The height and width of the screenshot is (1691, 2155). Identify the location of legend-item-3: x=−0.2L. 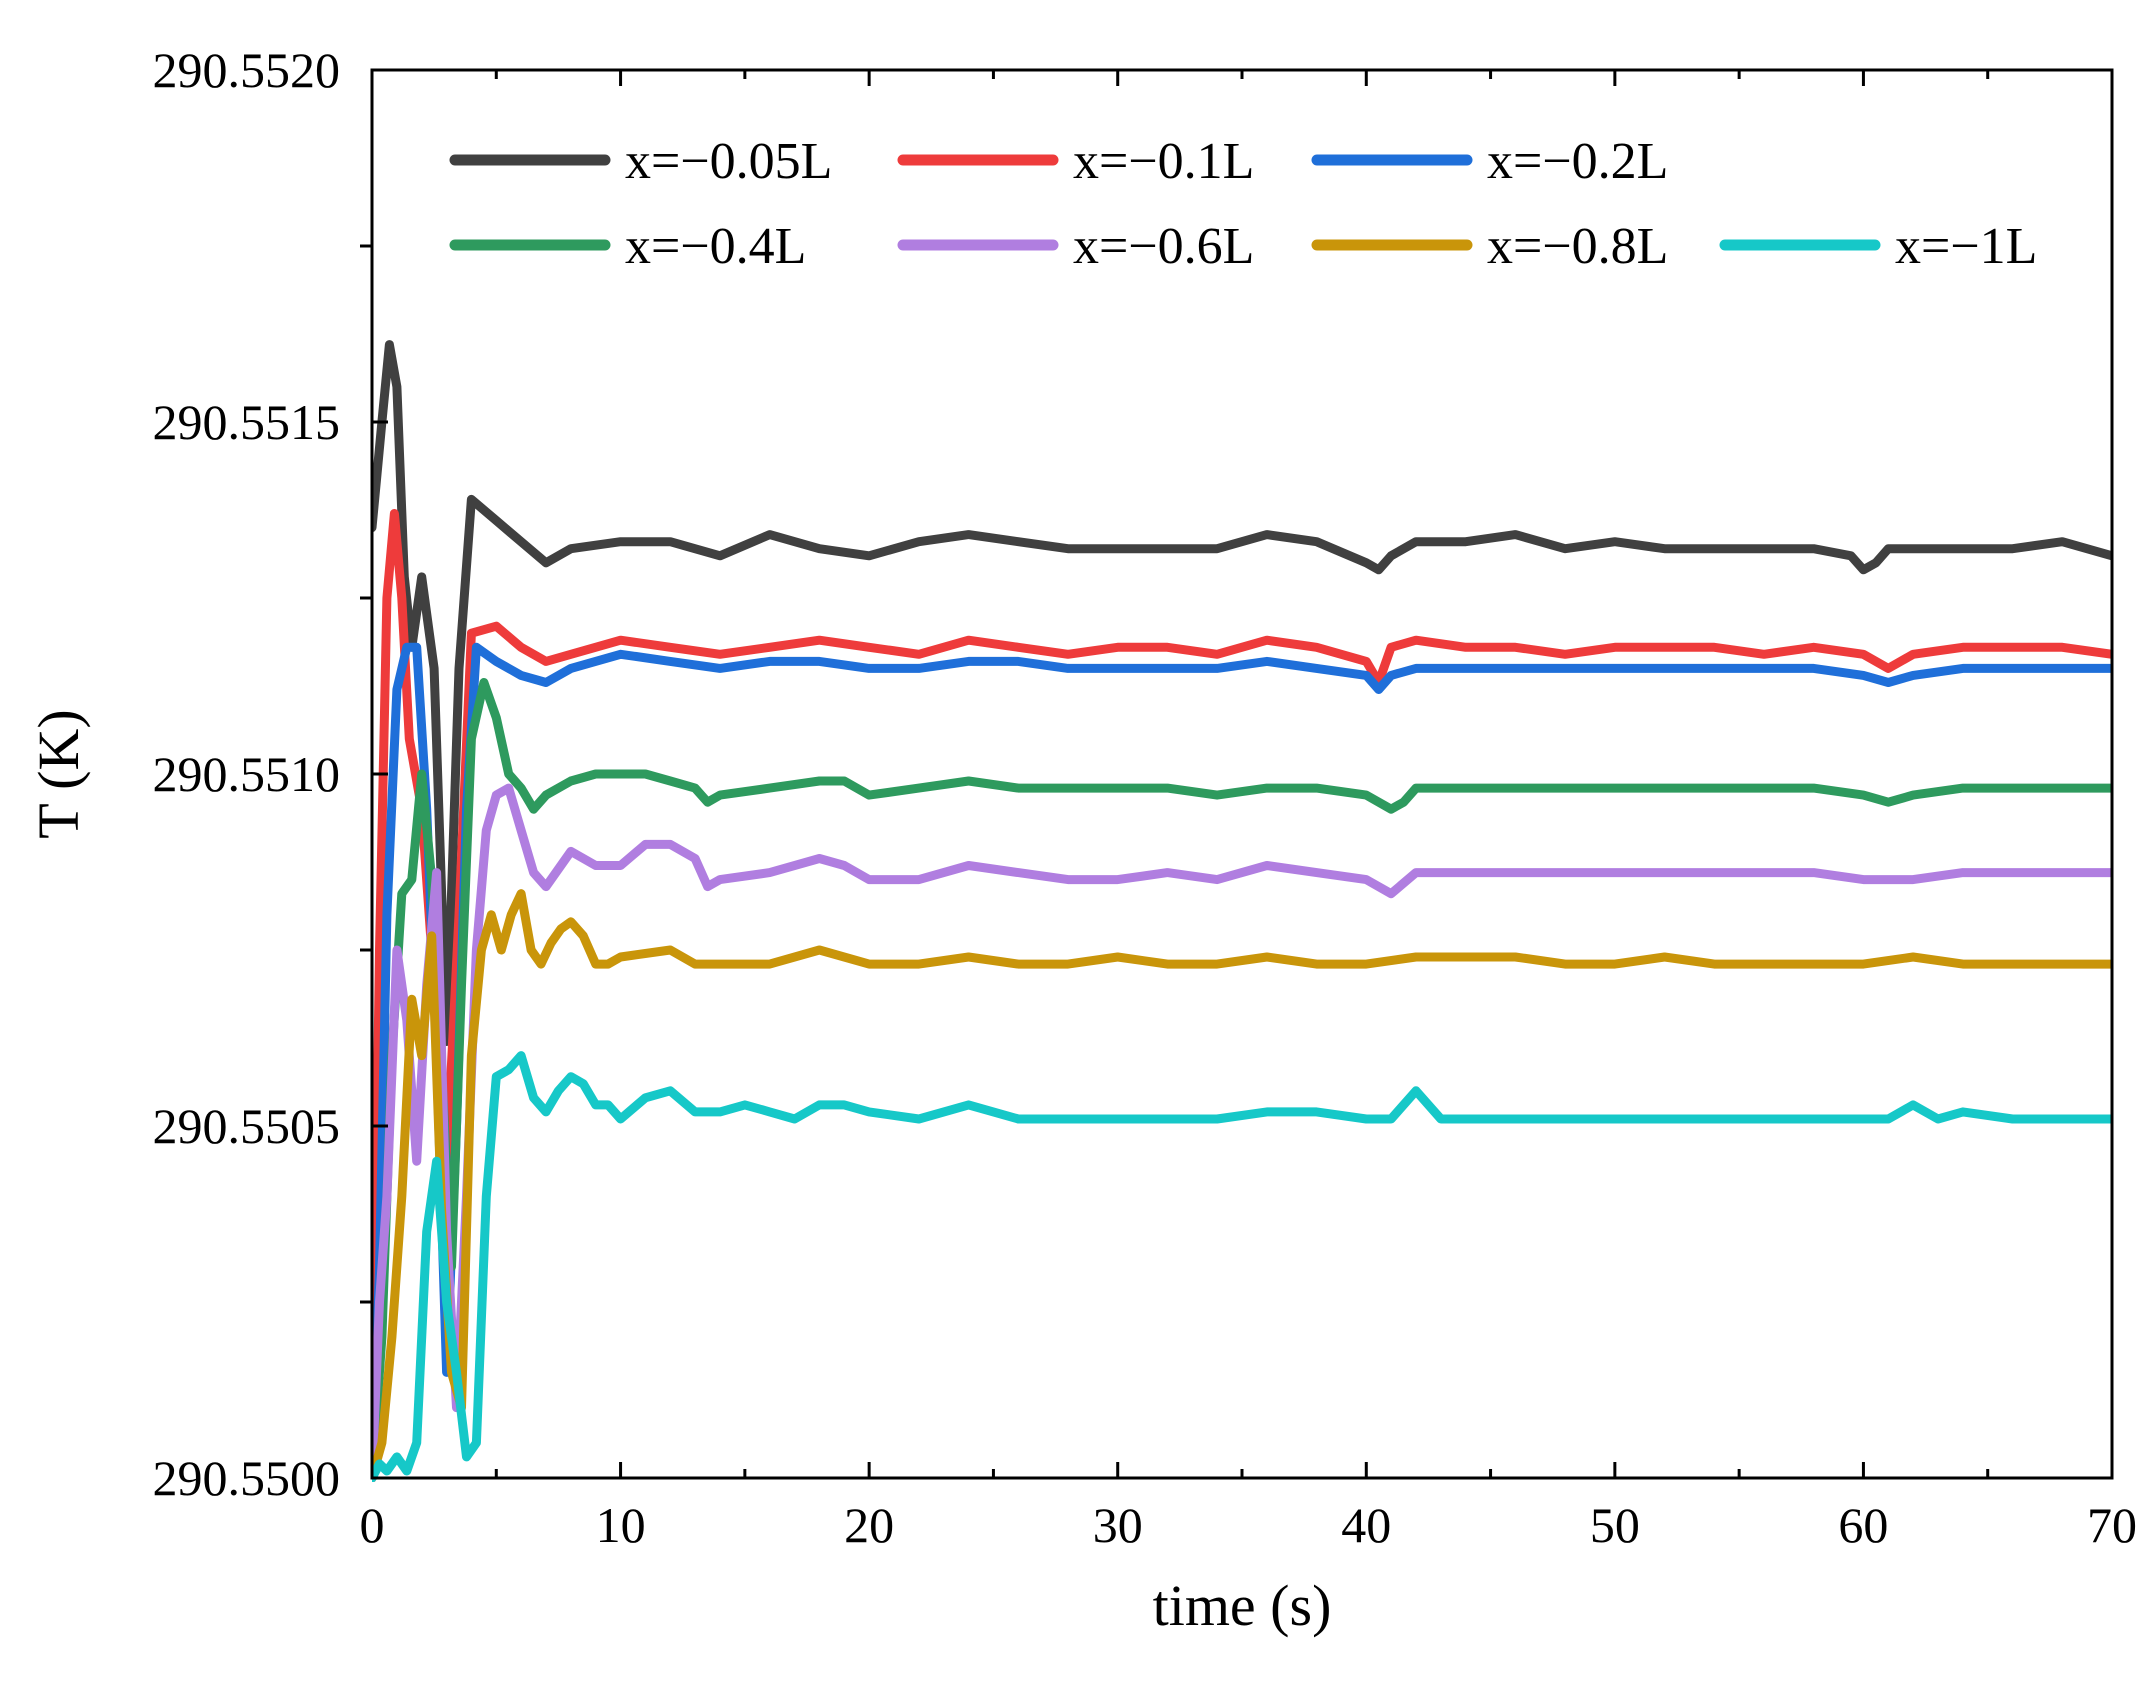
(1489, 161).